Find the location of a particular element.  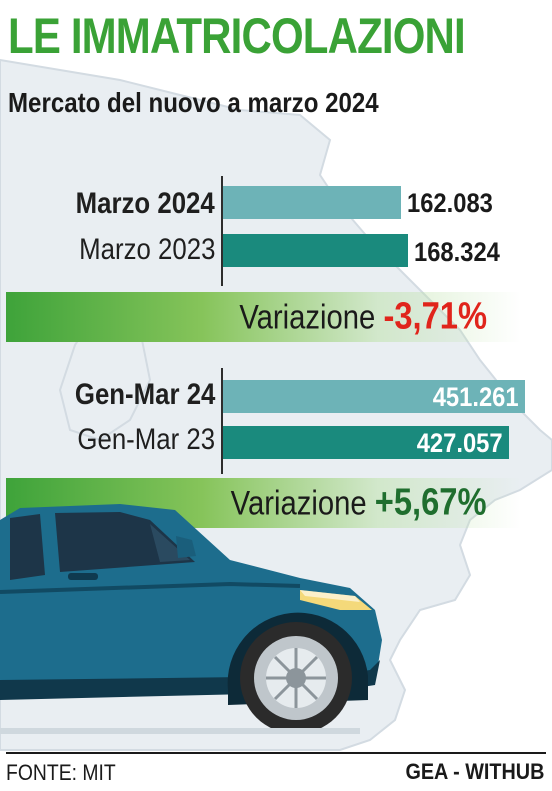

category-label: Marzo 2023 is located at coordinates (146, 249).